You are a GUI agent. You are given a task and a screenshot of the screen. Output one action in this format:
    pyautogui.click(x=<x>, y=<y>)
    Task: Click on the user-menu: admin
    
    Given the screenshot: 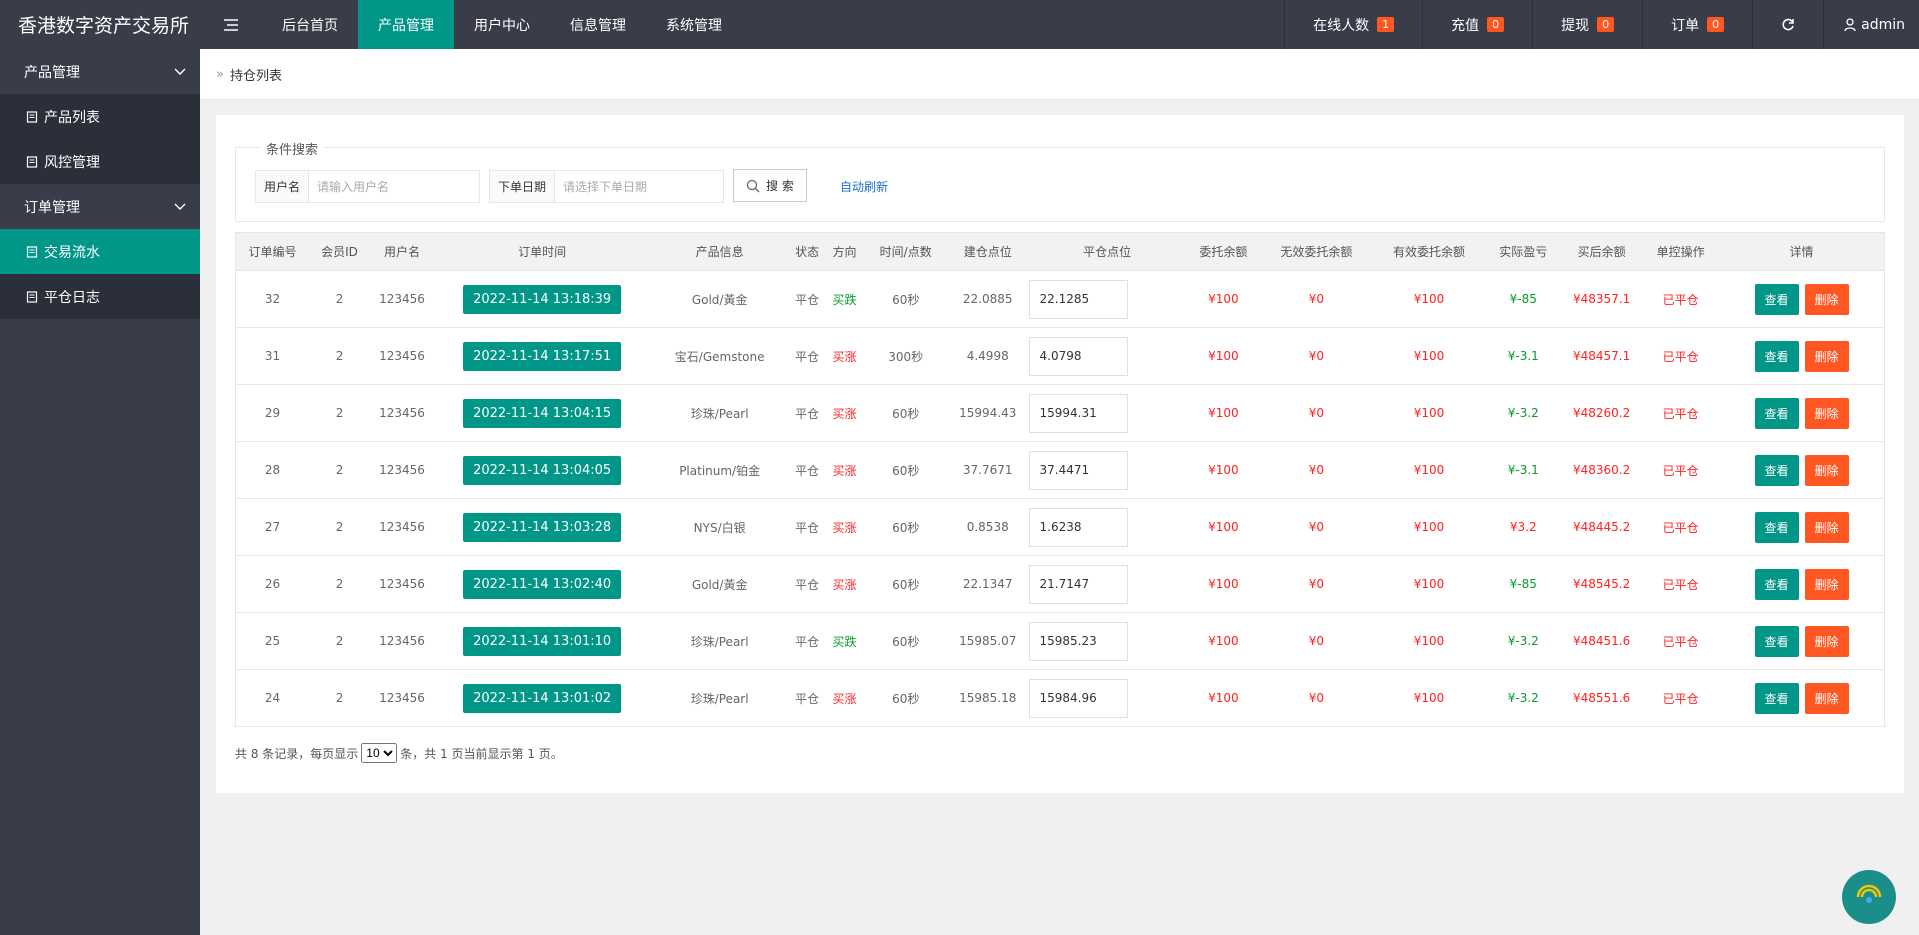 What is the action you would take?
    pyautogui.click(x=1871, y=24)
    